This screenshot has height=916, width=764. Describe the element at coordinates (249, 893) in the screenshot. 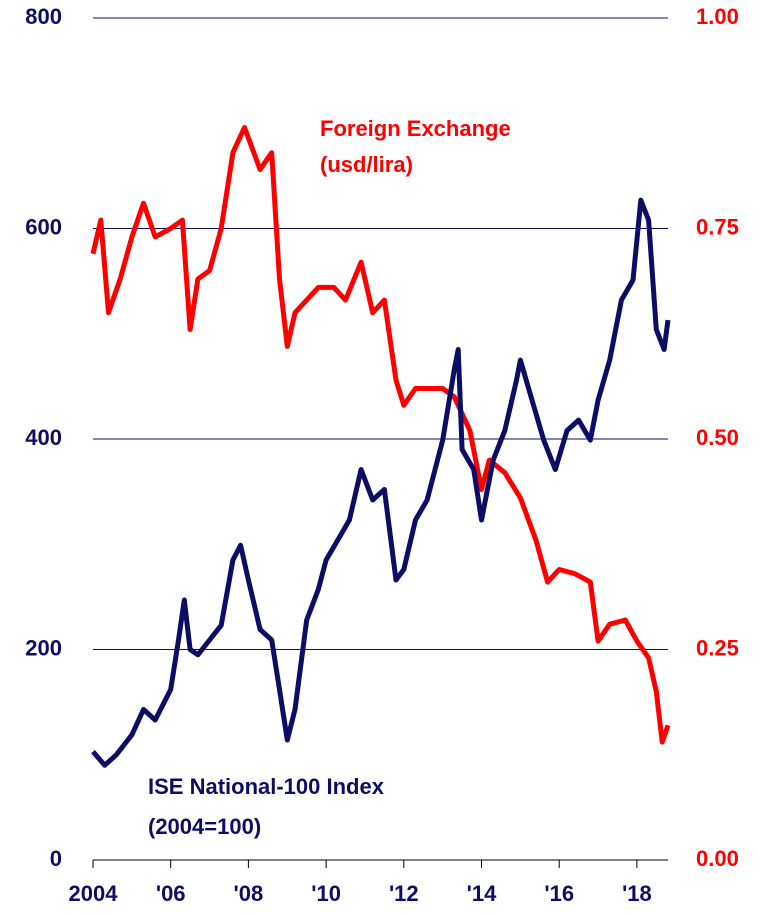

I see `x-tick-label: '08` at that location.